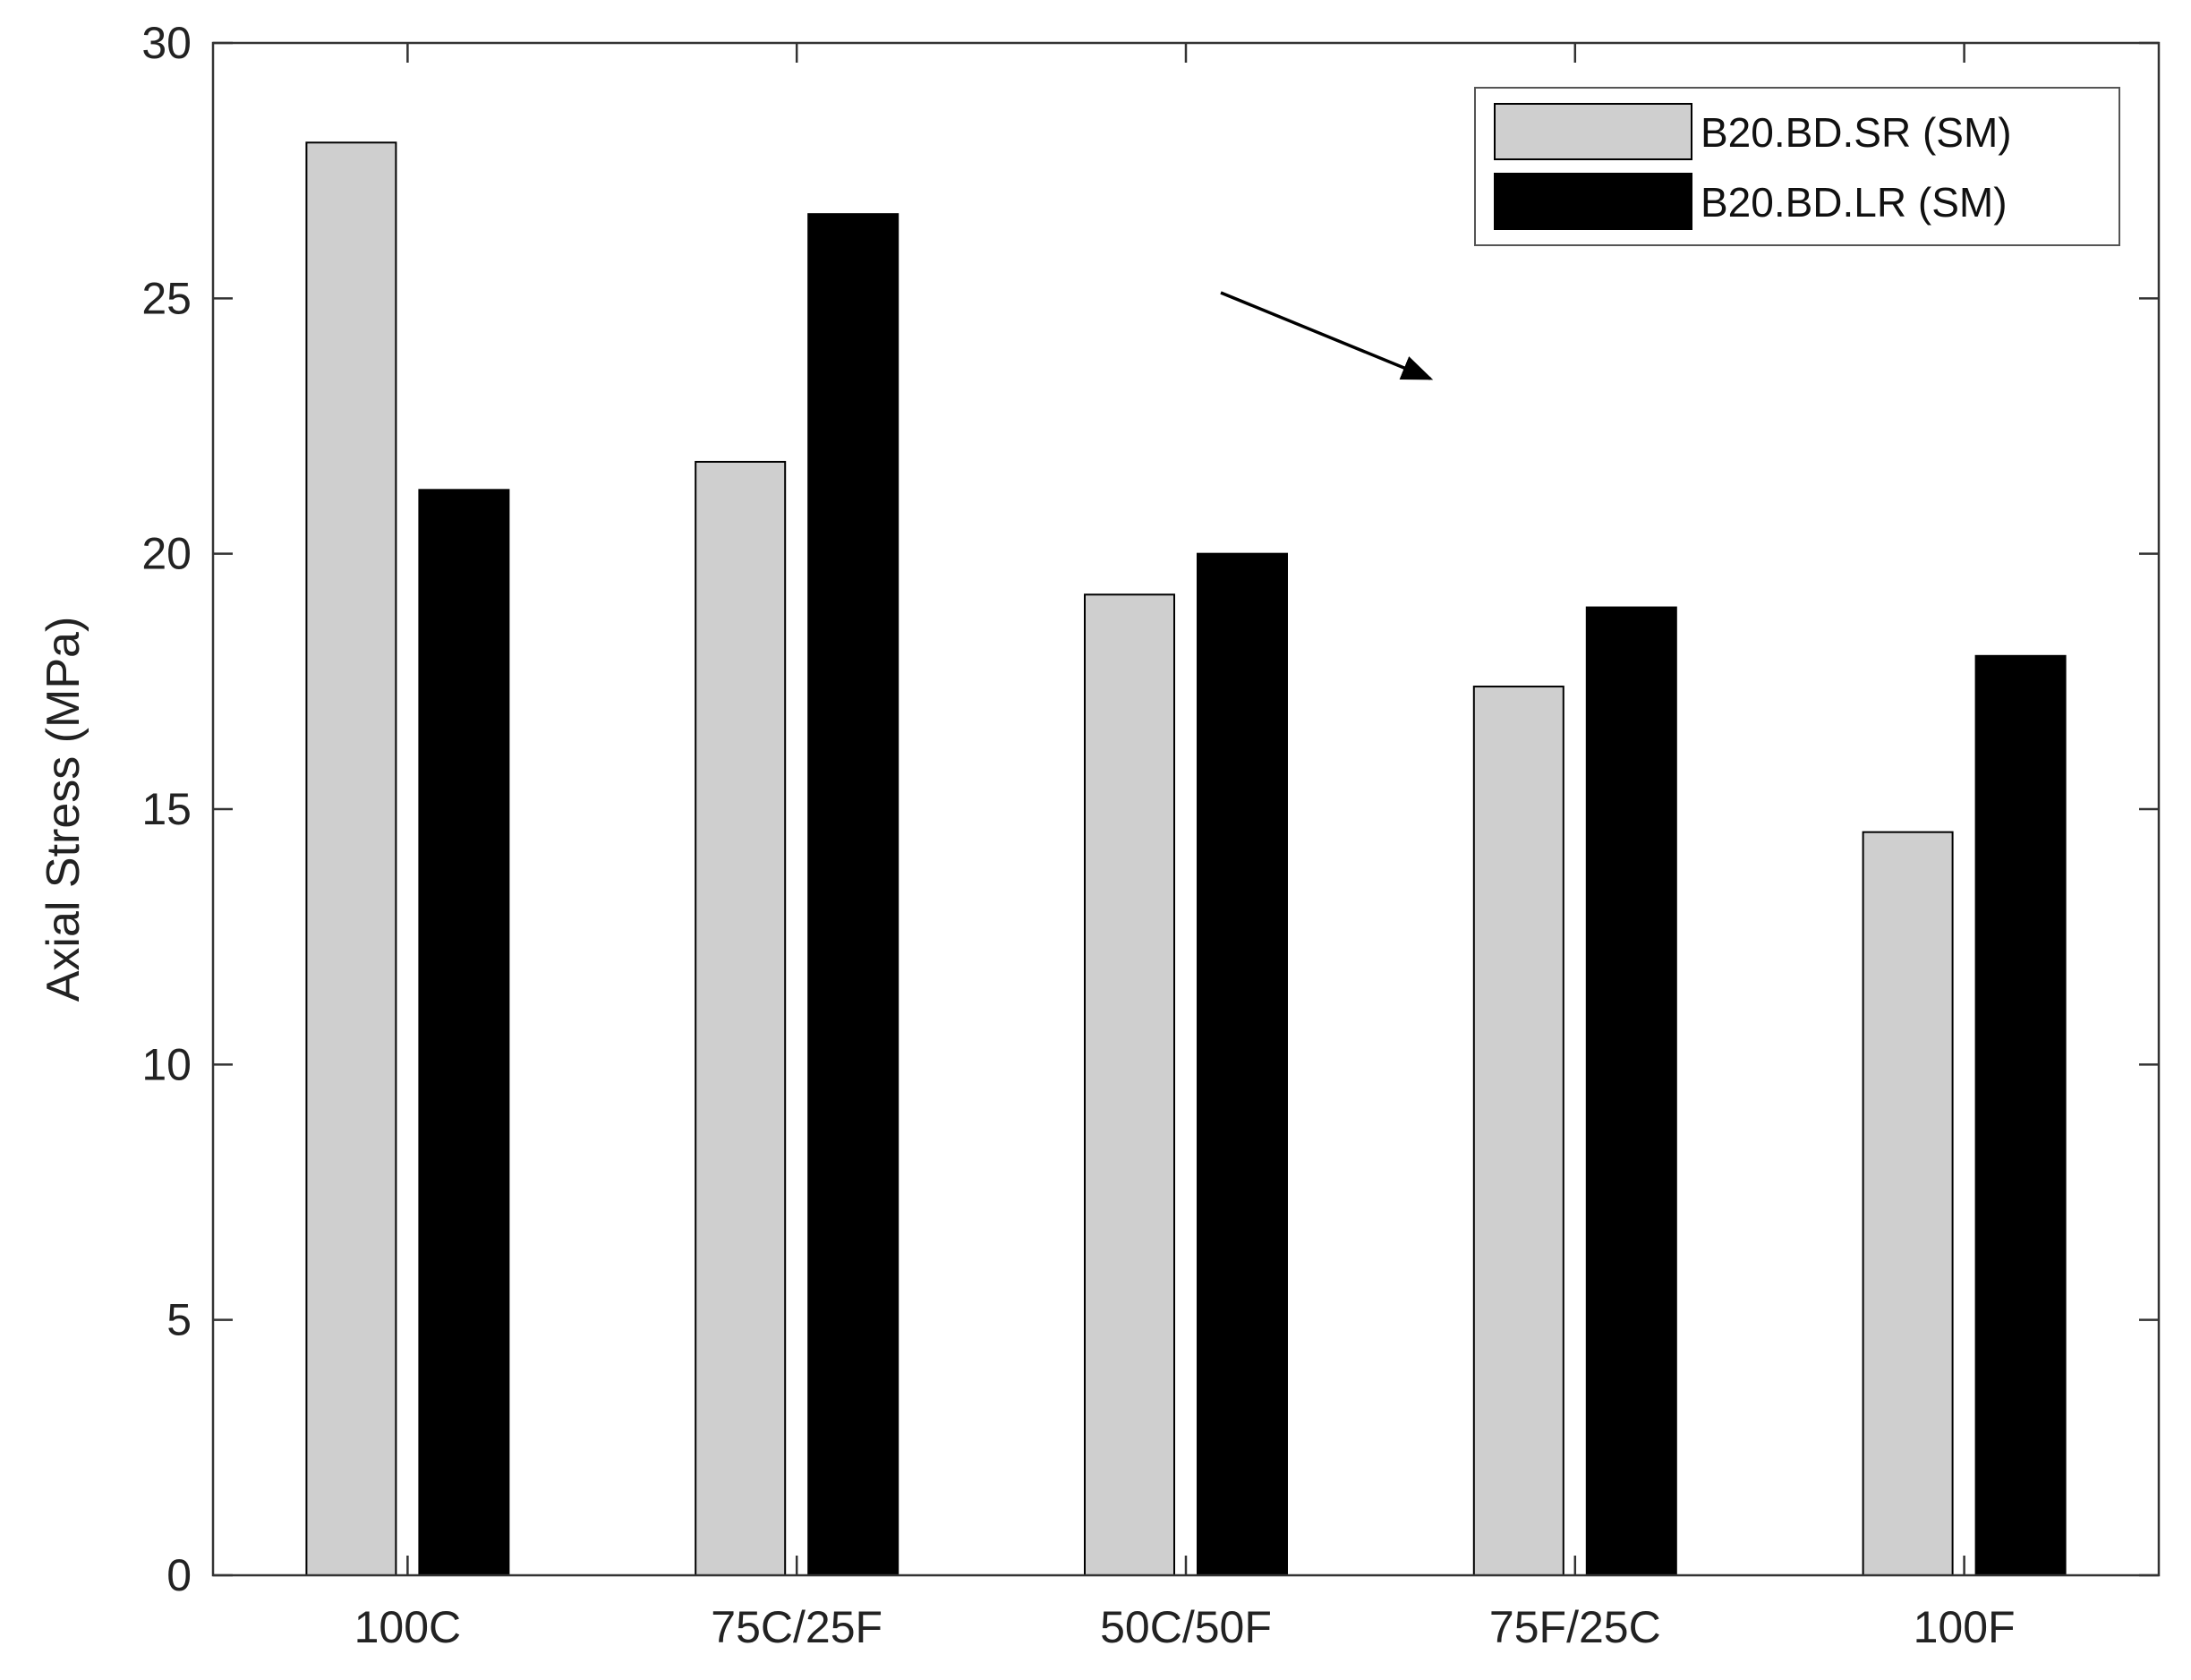 The image size is (2191, 1680). What do you see at coordinates (1857, 132) in the screenshot?
I see `legend-label: B20.BD.SR (SM)` at bounding box center [1857, 132].